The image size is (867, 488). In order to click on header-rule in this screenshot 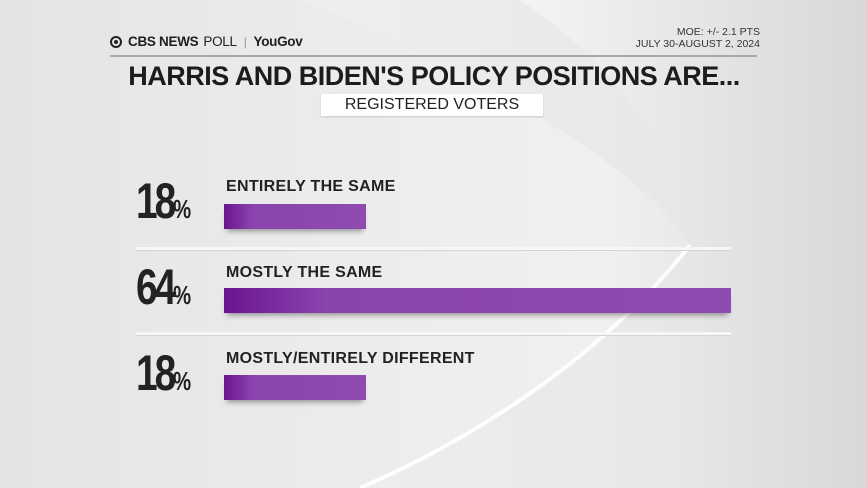, I will do `click(433, 56)`.